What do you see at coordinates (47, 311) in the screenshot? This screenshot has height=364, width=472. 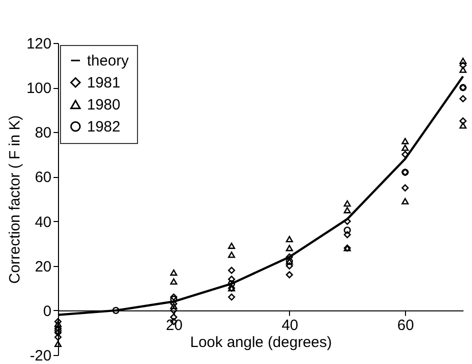 I see `y-tick-label: 0` at bounding box center [47, 311].